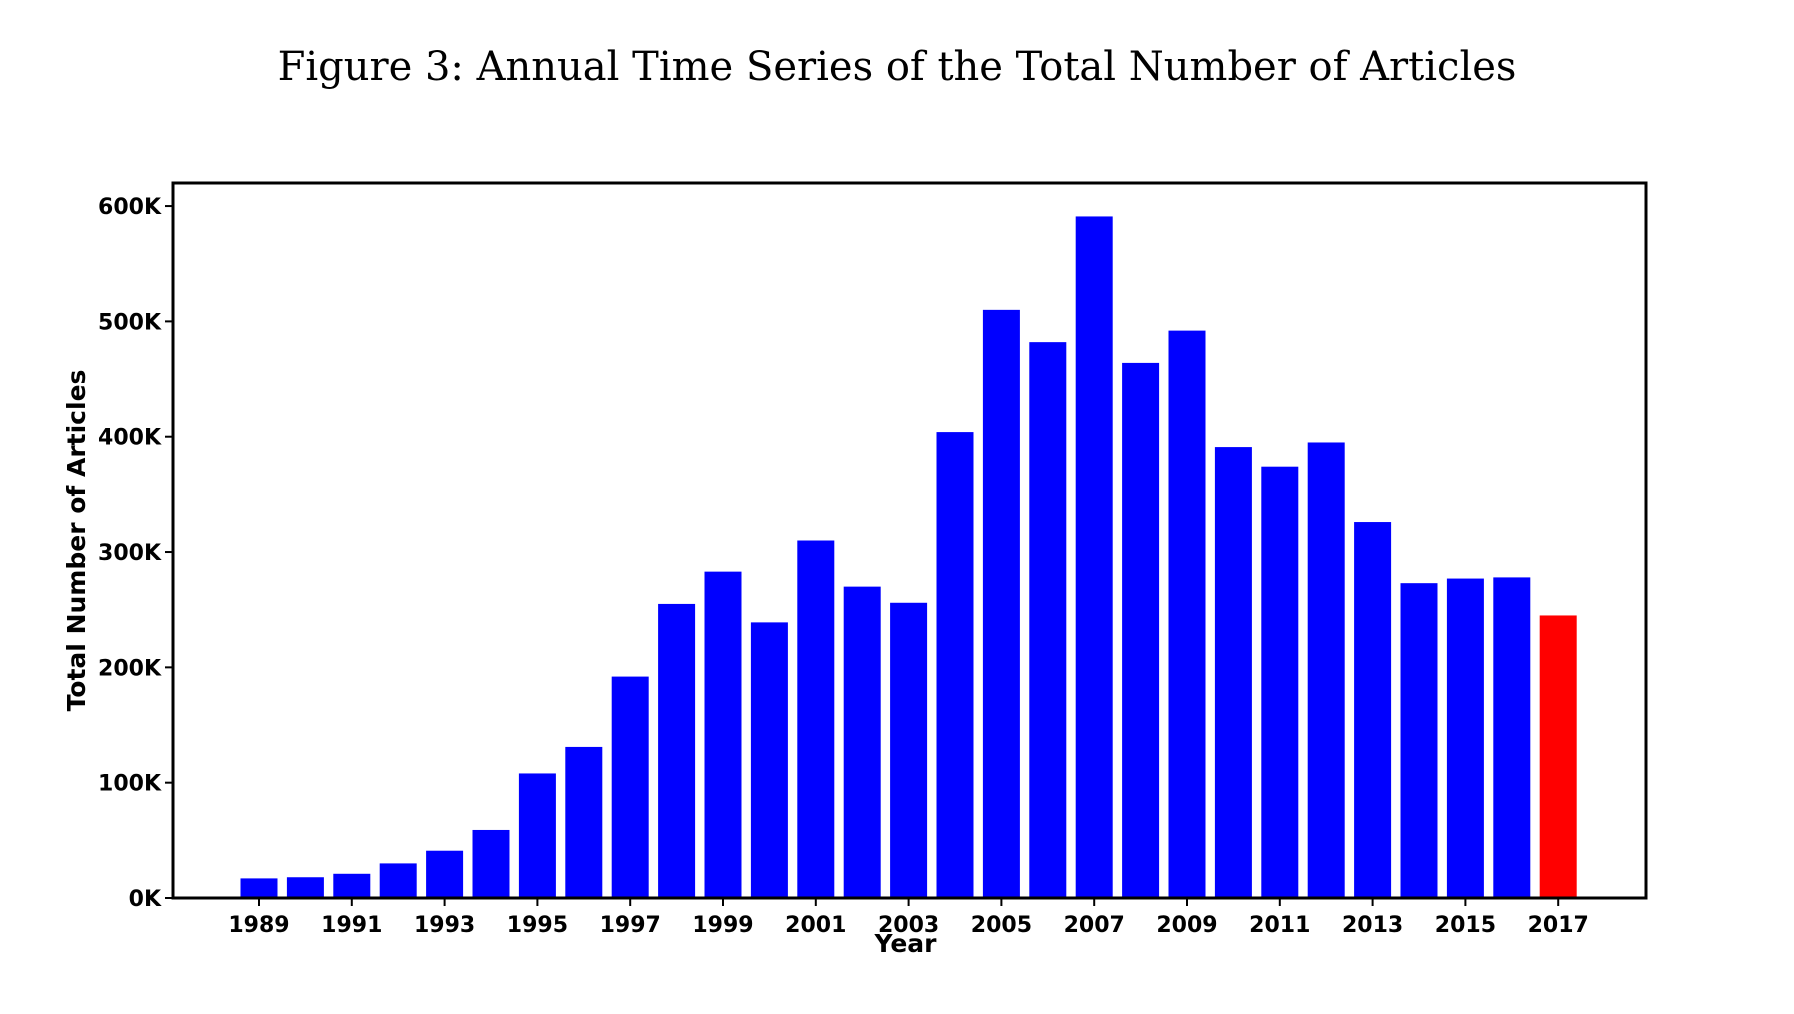 This screenshot has width=1794, height=1014. Describe the element at coordinates (445, 874) in the screenshot. I see `bar-1993` at that location.